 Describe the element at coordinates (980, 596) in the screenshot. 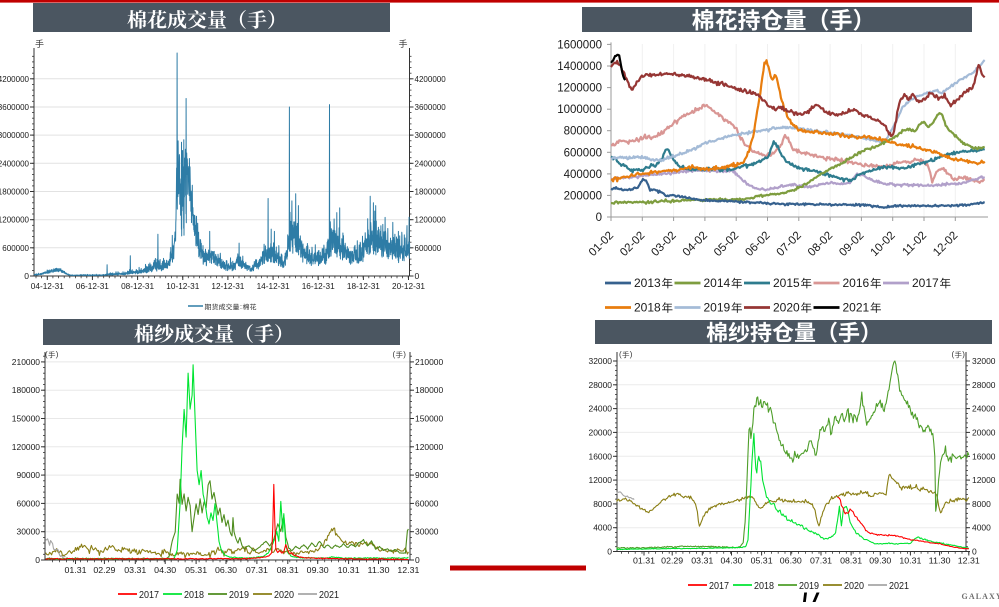

I see `svg-text: GALAXY F` at that location.